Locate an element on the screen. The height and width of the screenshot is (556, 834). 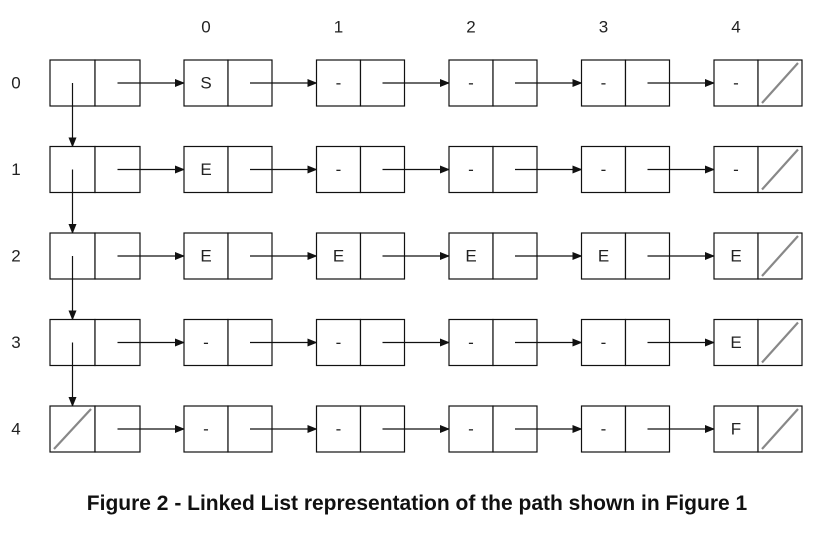
row-label: 0 is located at coordinates (15, 83).